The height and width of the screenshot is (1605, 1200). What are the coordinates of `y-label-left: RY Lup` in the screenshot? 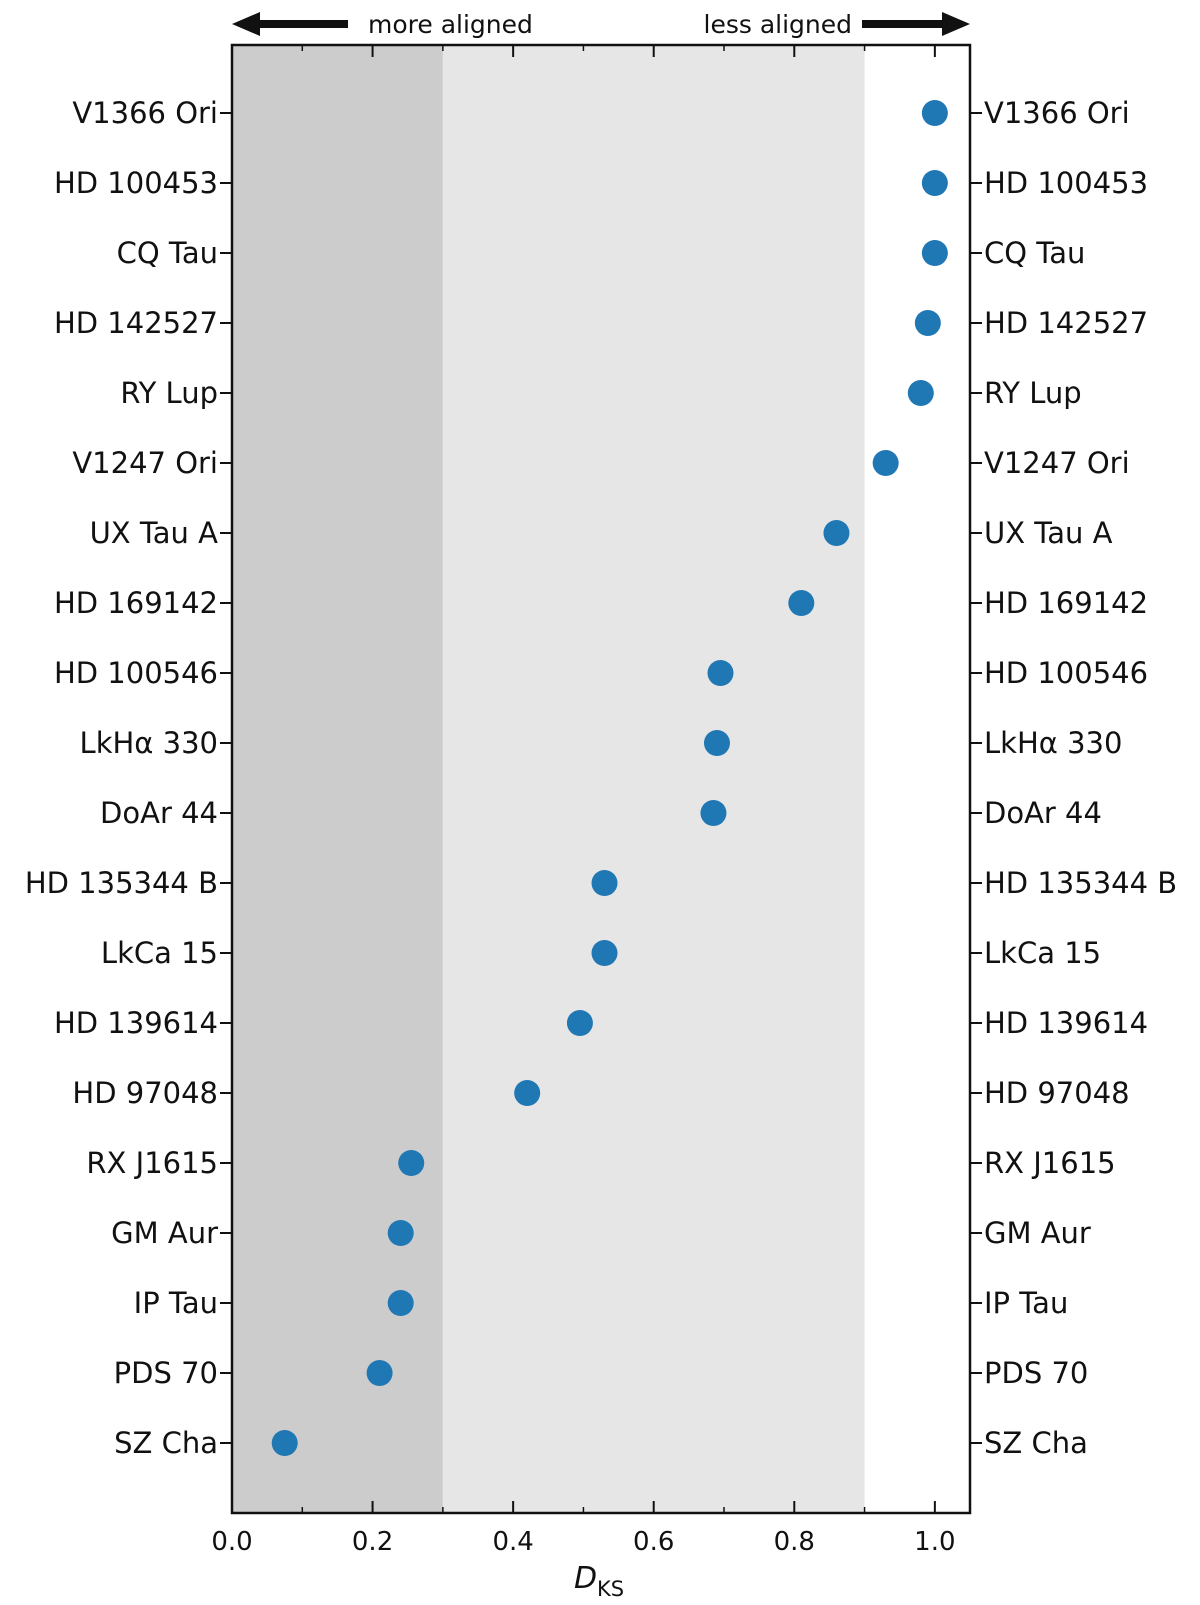 It's located at (169, 393).